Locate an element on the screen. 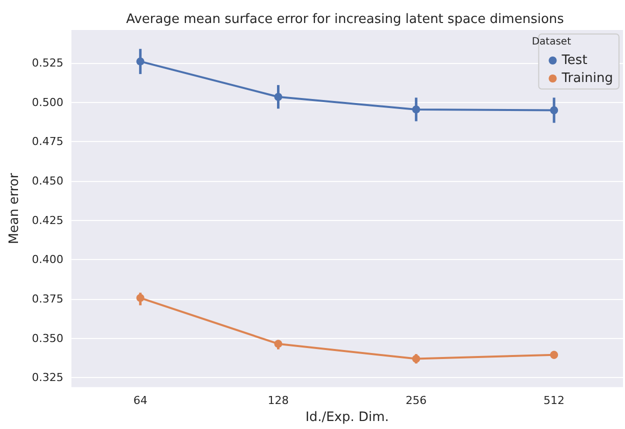  x-axis-title: Id./Exp. Dim. is located at coordinates (347, 417).